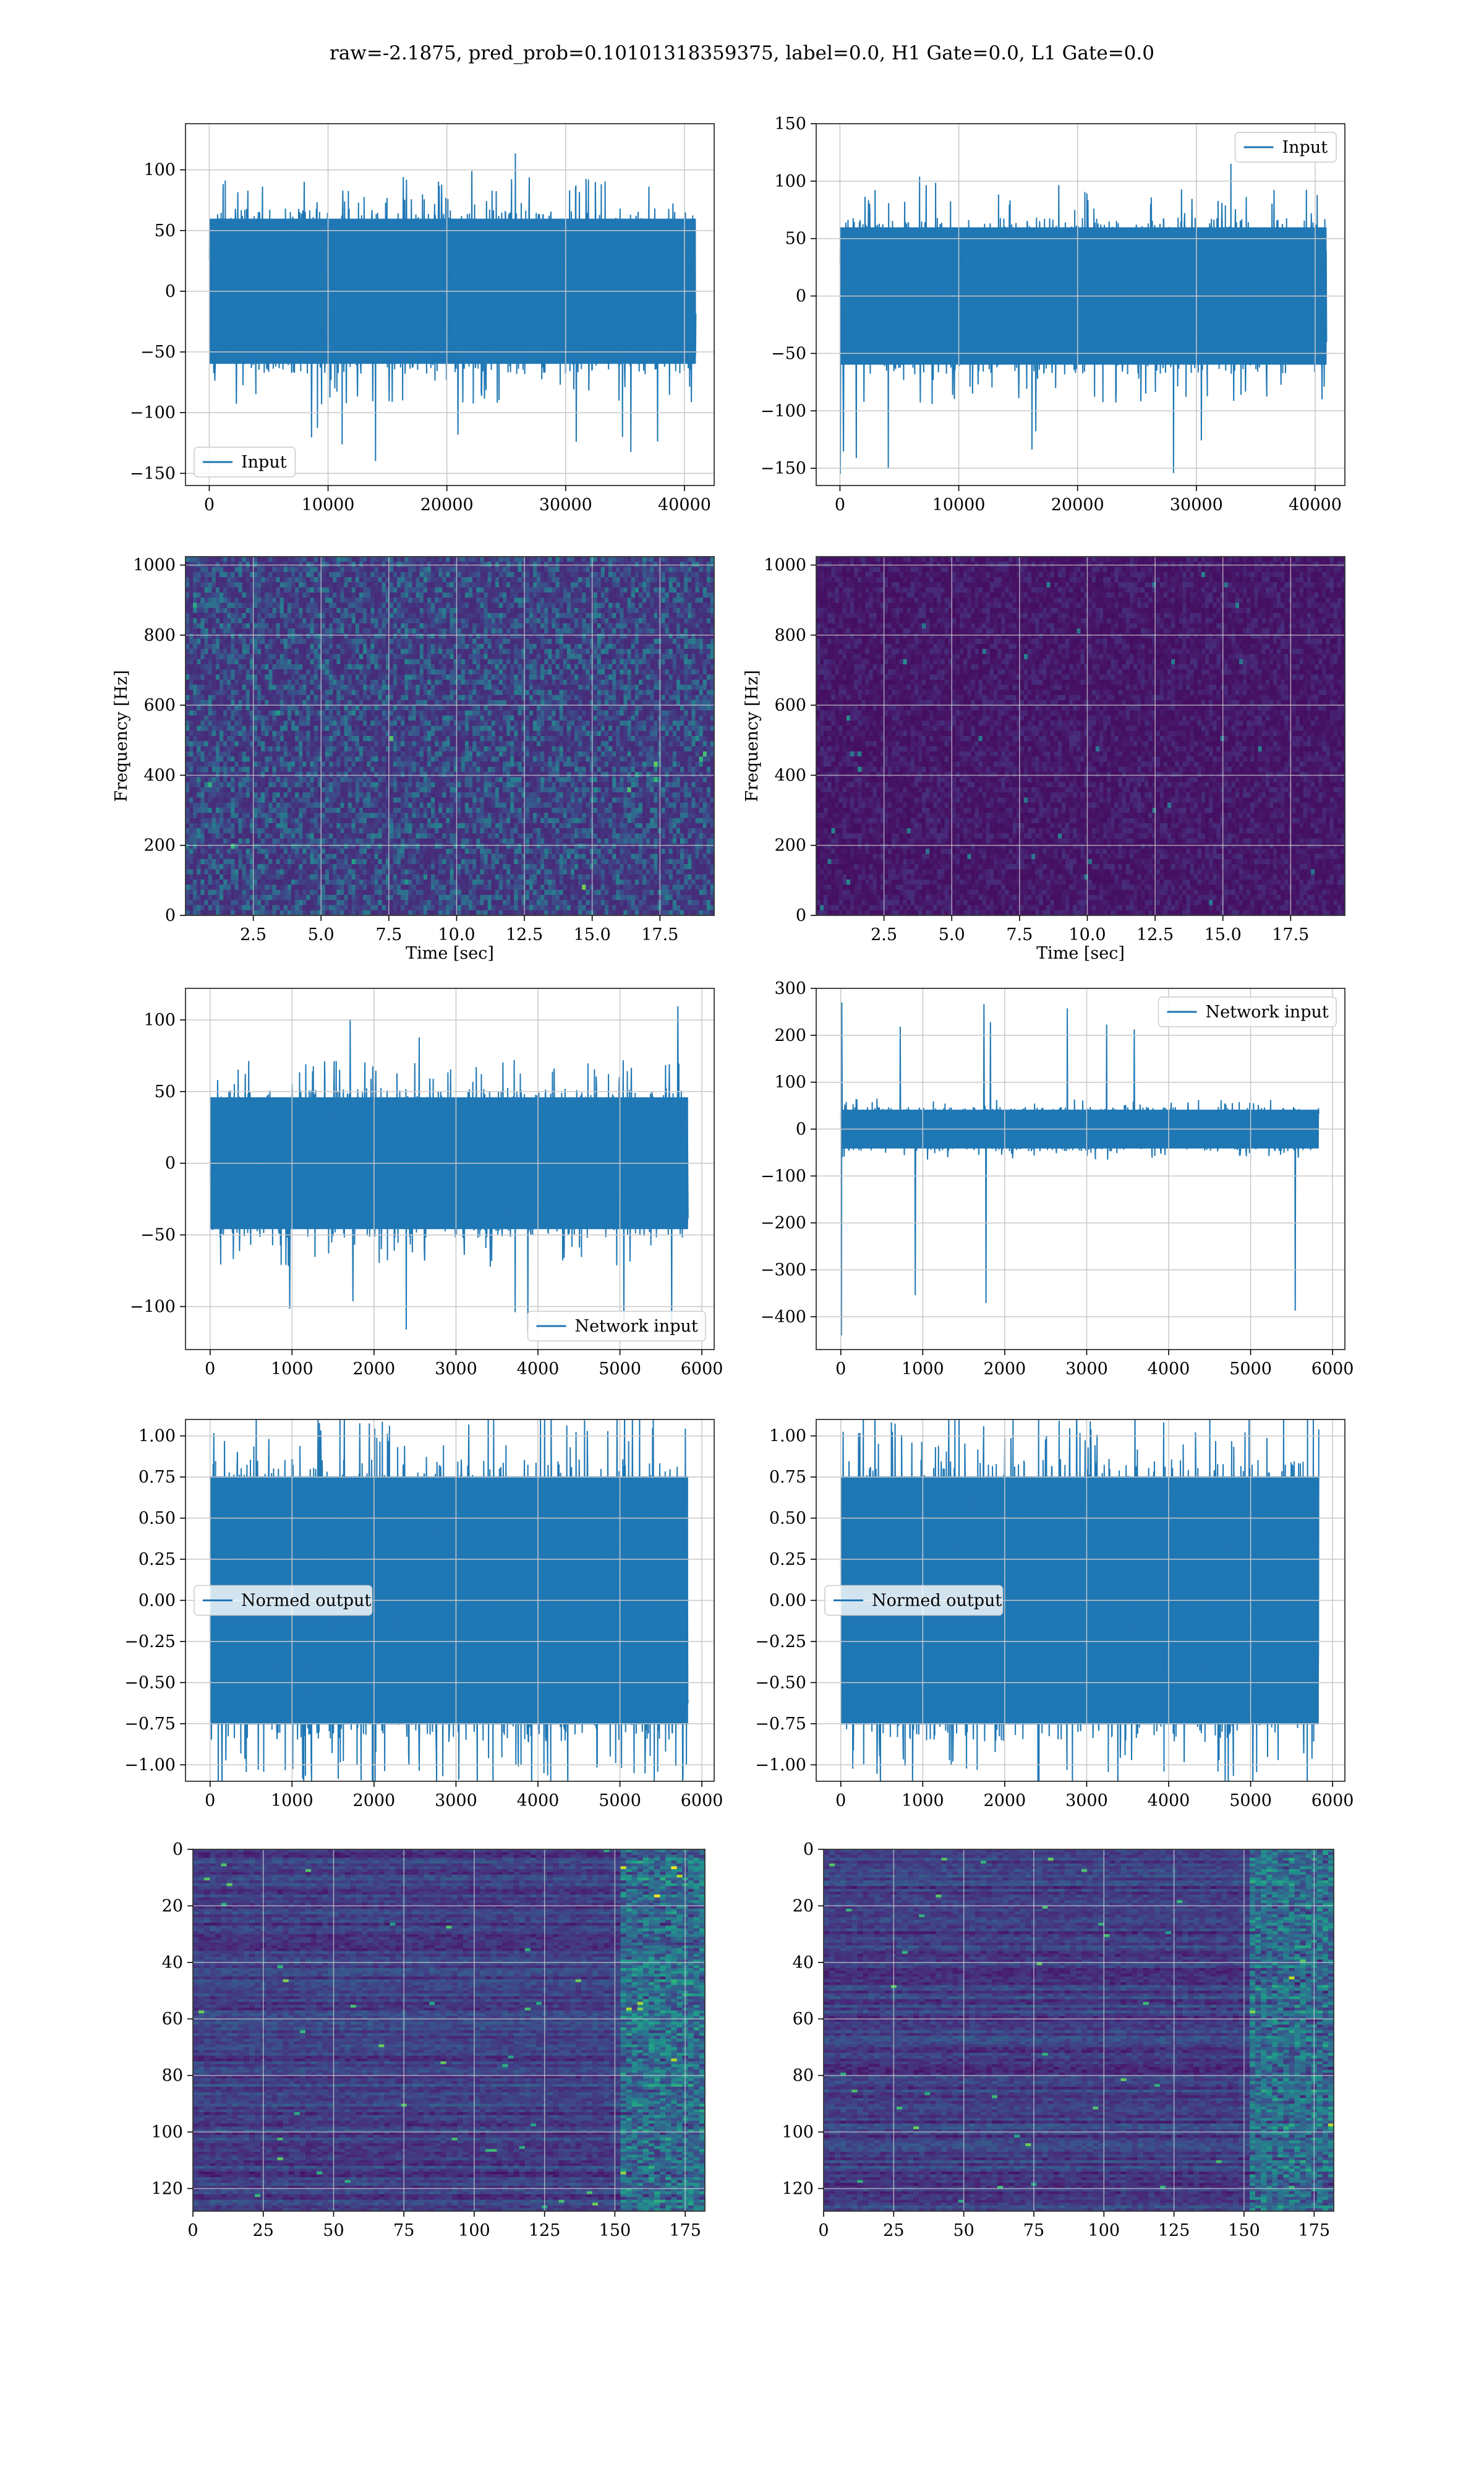  I want to click on x-tick-label: 3000, so click(1086, 1369).